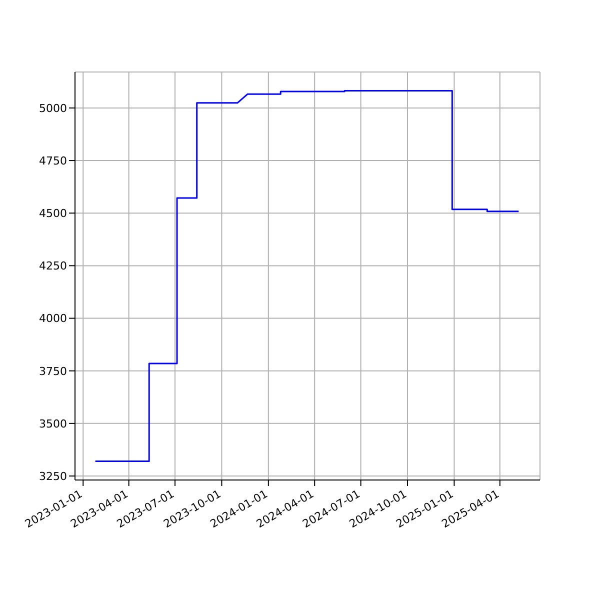 This screenshot has width=600, height=600. Describe the element at coordinates (53, 371) in the screenshot. I see `y-tick-label: 3750` at that location.